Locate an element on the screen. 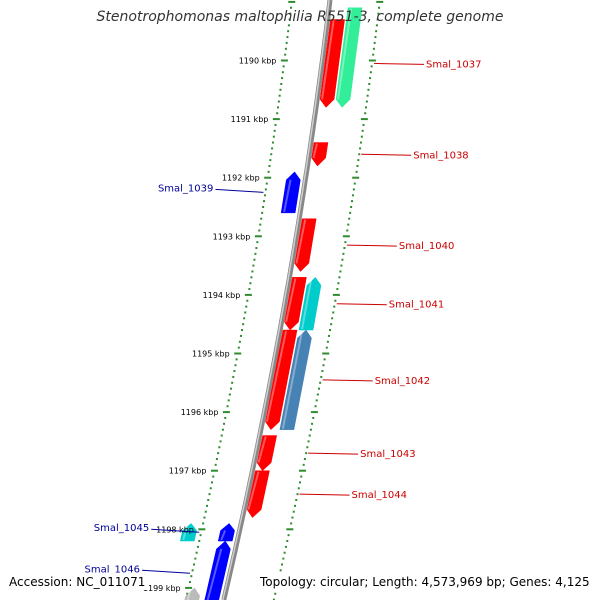  cds-track-green is located at coordinates (349, 57).